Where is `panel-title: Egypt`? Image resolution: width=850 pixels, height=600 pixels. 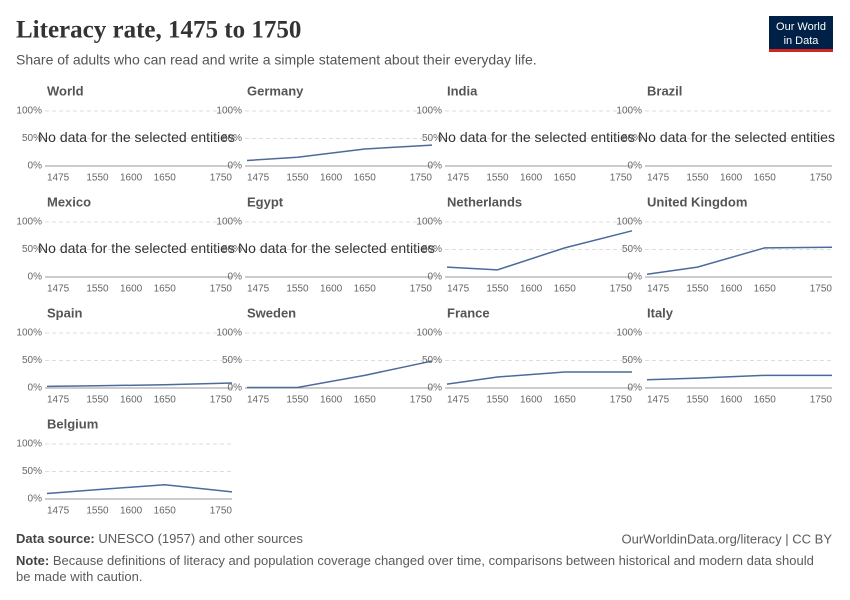 panel-title: Egypt is located at coordinates (265, 201).